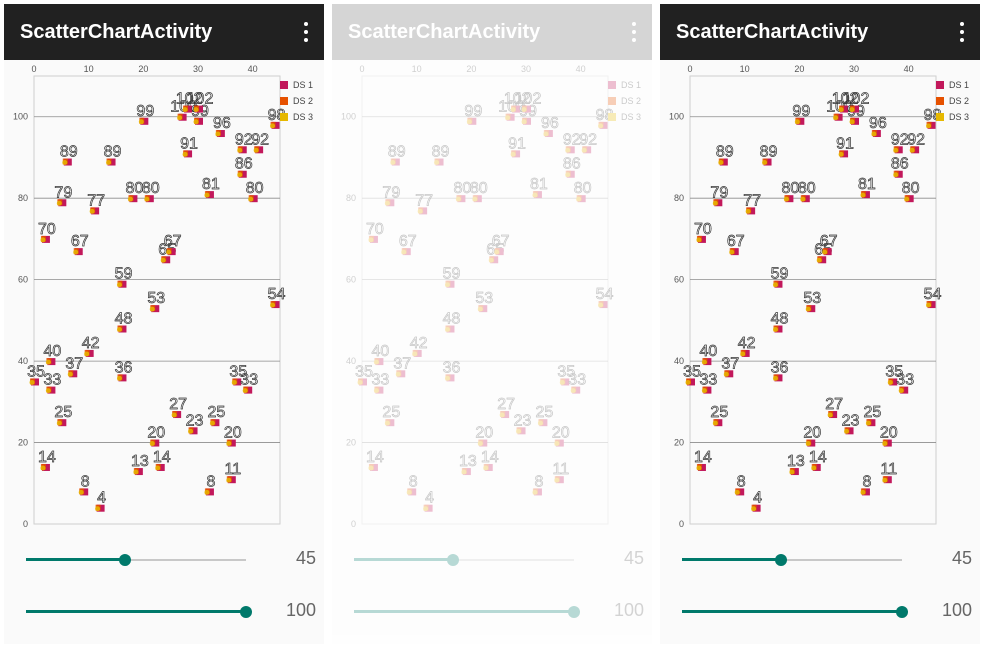  I want to click on legend-entry: DS 1, so click(952, 85).